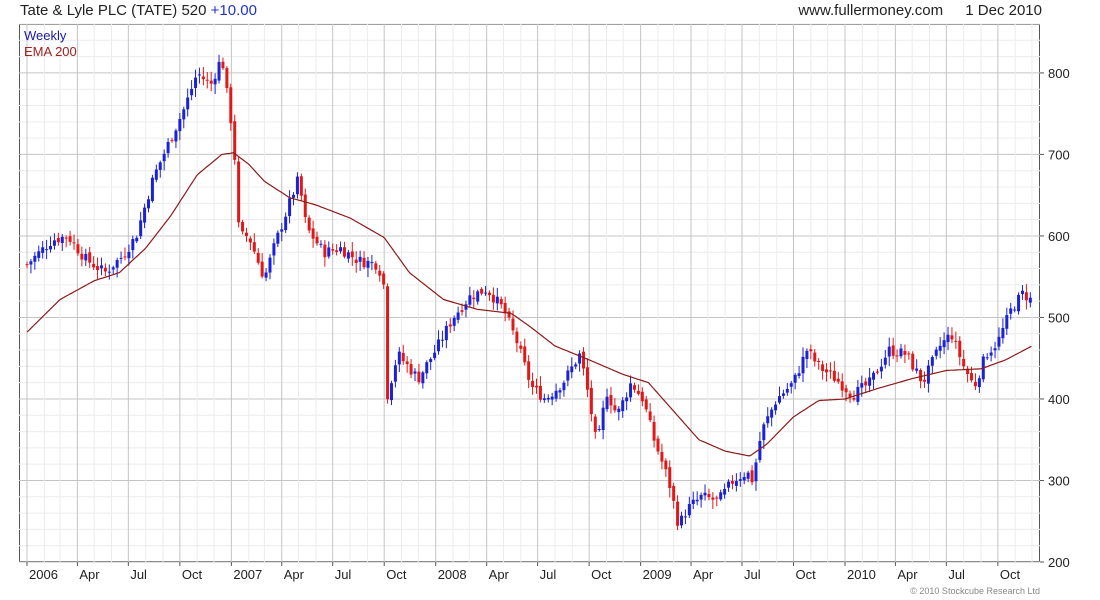 Image resolution: width=1100 pixels, height=600 pixels. Describe the element at coordinates (861, 574) in the screenshot. I see `x-tick-label: 2010` at that location.